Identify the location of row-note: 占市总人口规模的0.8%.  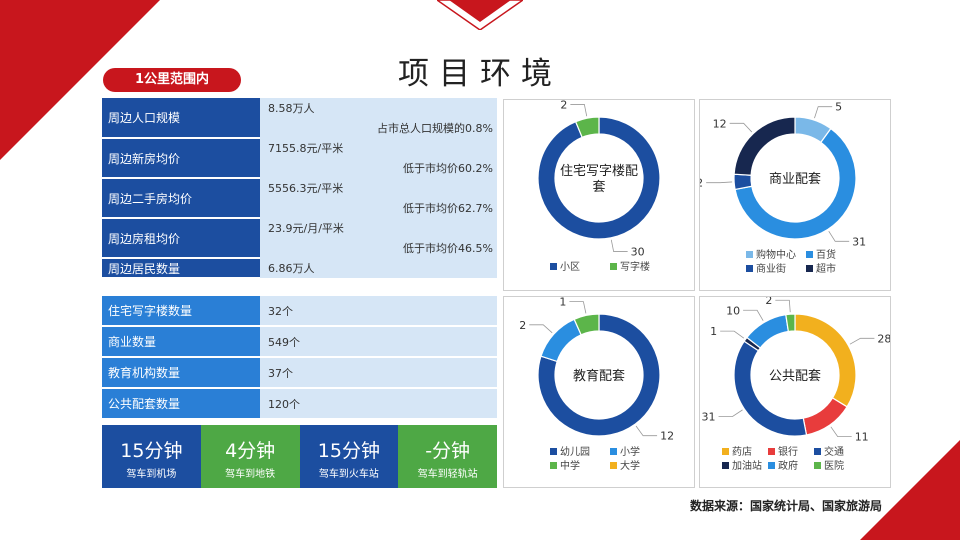
(378, 128).